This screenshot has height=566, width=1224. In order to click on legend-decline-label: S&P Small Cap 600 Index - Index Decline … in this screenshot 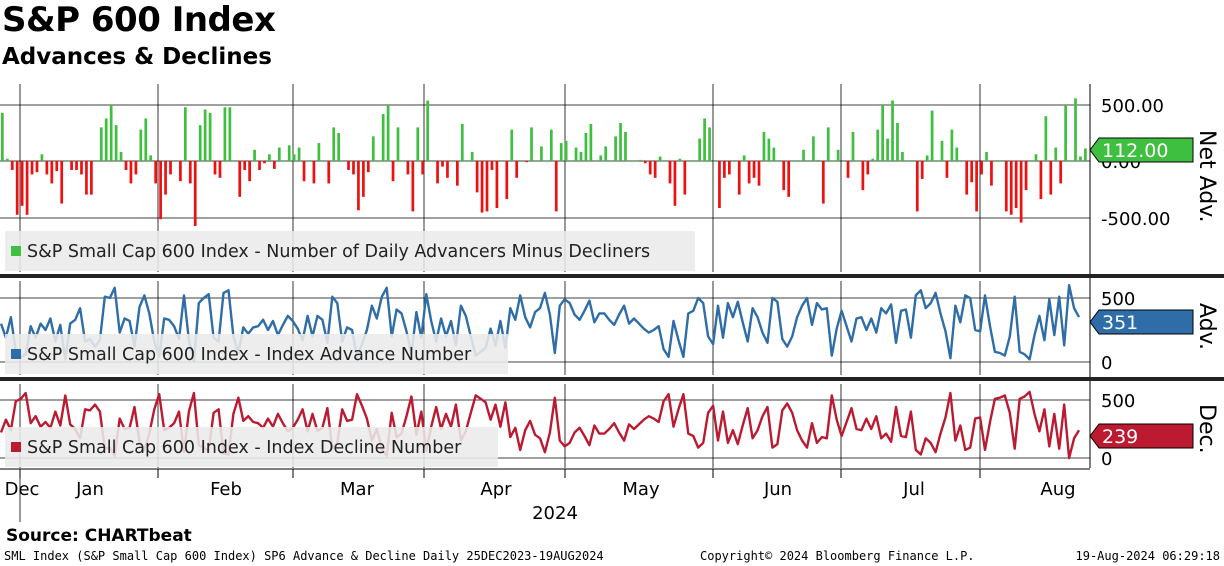, I will do `click(244, 448)`.